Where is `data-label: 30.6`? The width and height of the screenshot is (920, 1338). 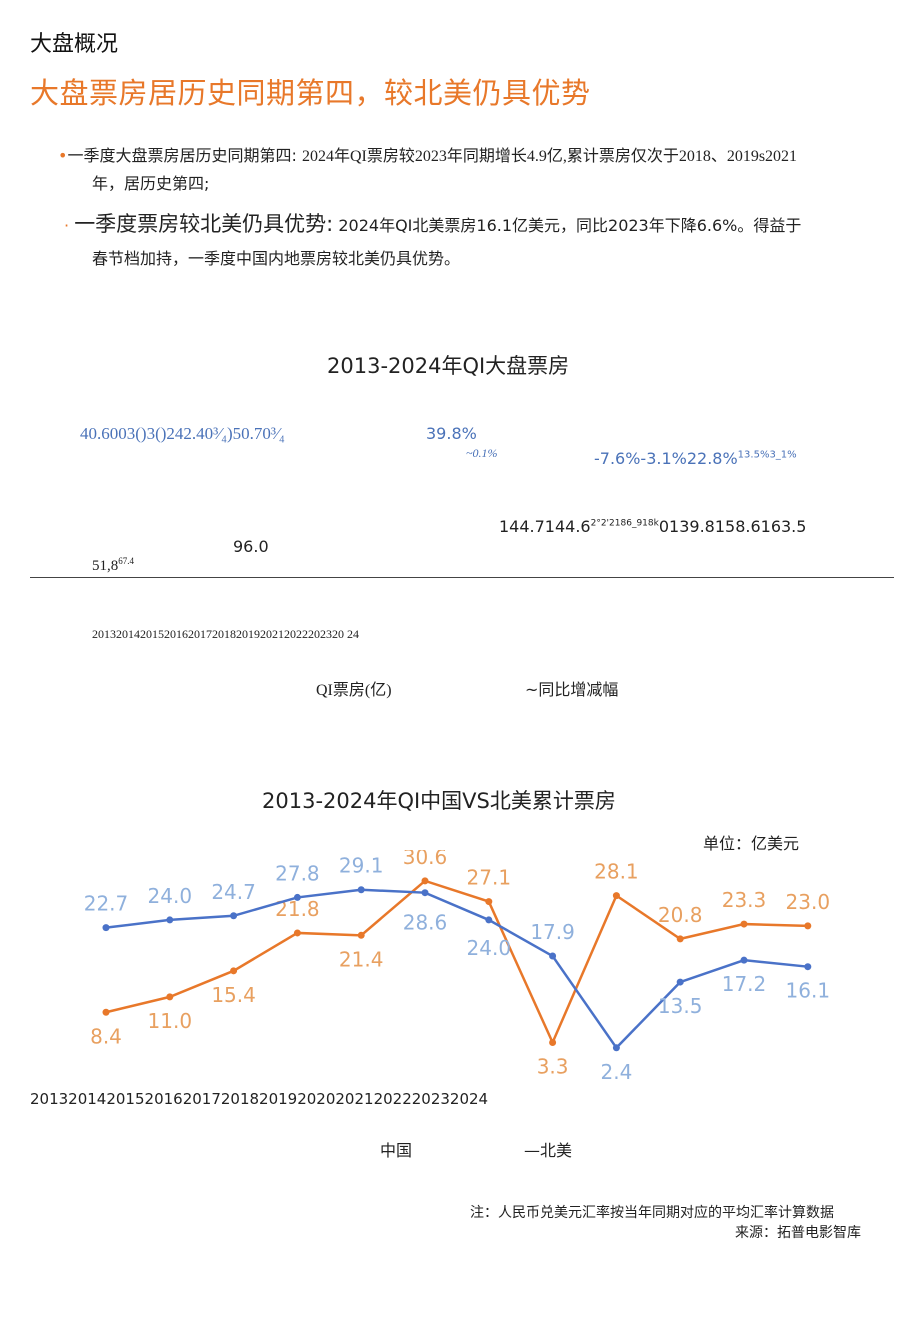
data-label: 30.6 is located at coordinates (425, 859).